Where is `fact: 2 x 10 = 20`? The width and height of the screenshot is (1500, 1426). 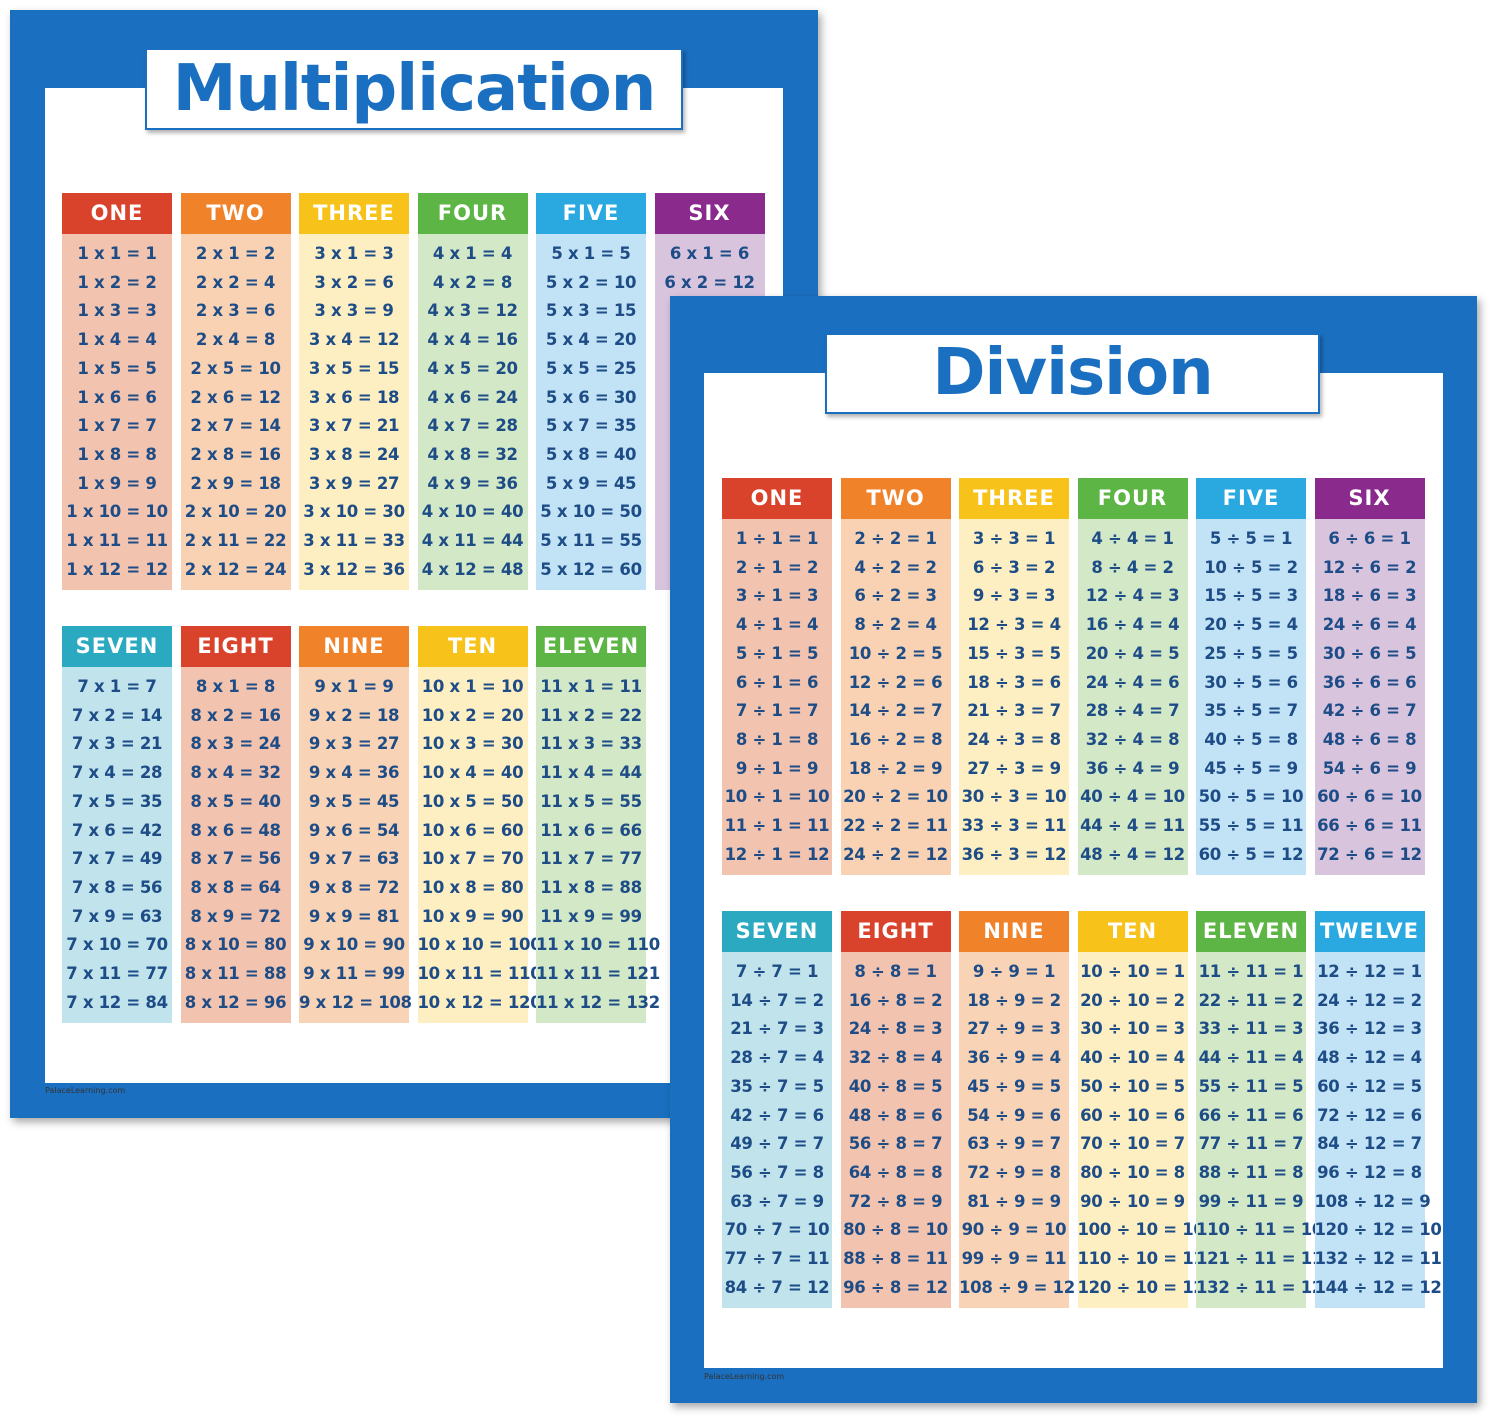
fact: 2 x 10 = 20 is located at coordinates (235, 512).